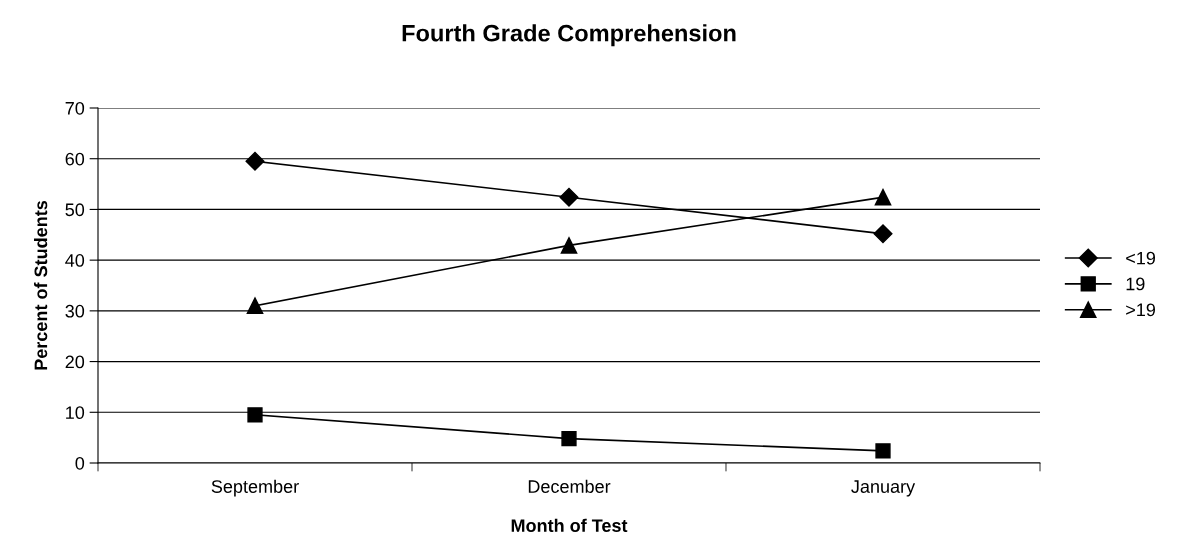 This screenshot has height=556, width=1177. Describe the element at coordinates (569, 525) in the screenshot. I see `x-axis-title: Month of Test` at that location.